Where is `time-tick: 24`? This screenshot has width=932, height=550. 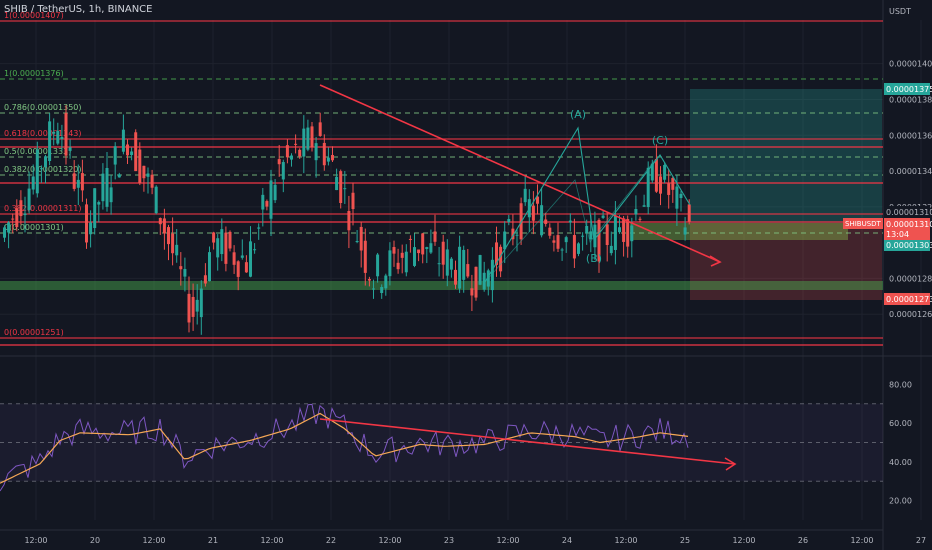 time-tick: 24 is located at coordinates (567, 540).